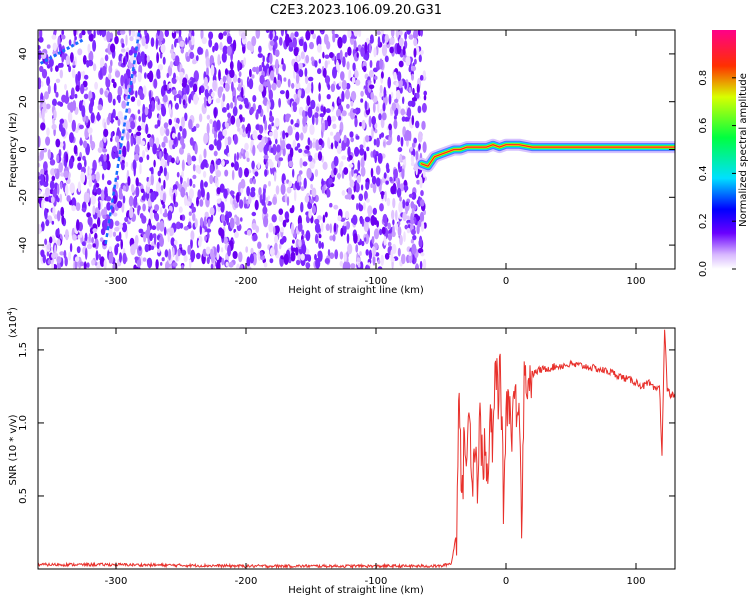  I want to click on colorbar-tick-label: 0.2, so click(703, 221).